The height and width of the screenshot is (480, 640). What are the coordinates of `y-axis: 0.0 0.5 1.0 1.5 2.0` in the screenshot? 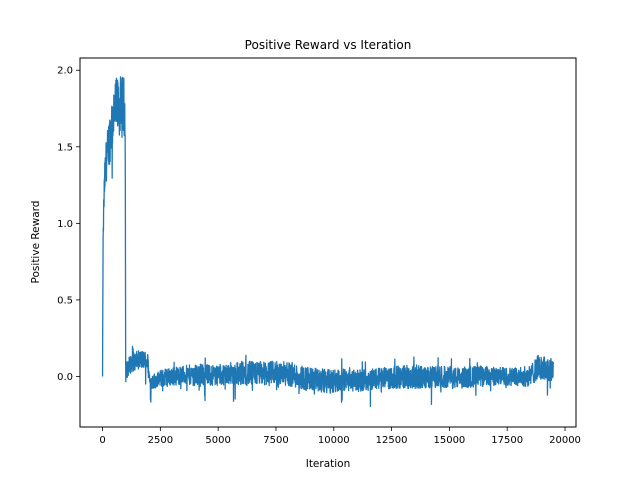 It's located at (68, 224).